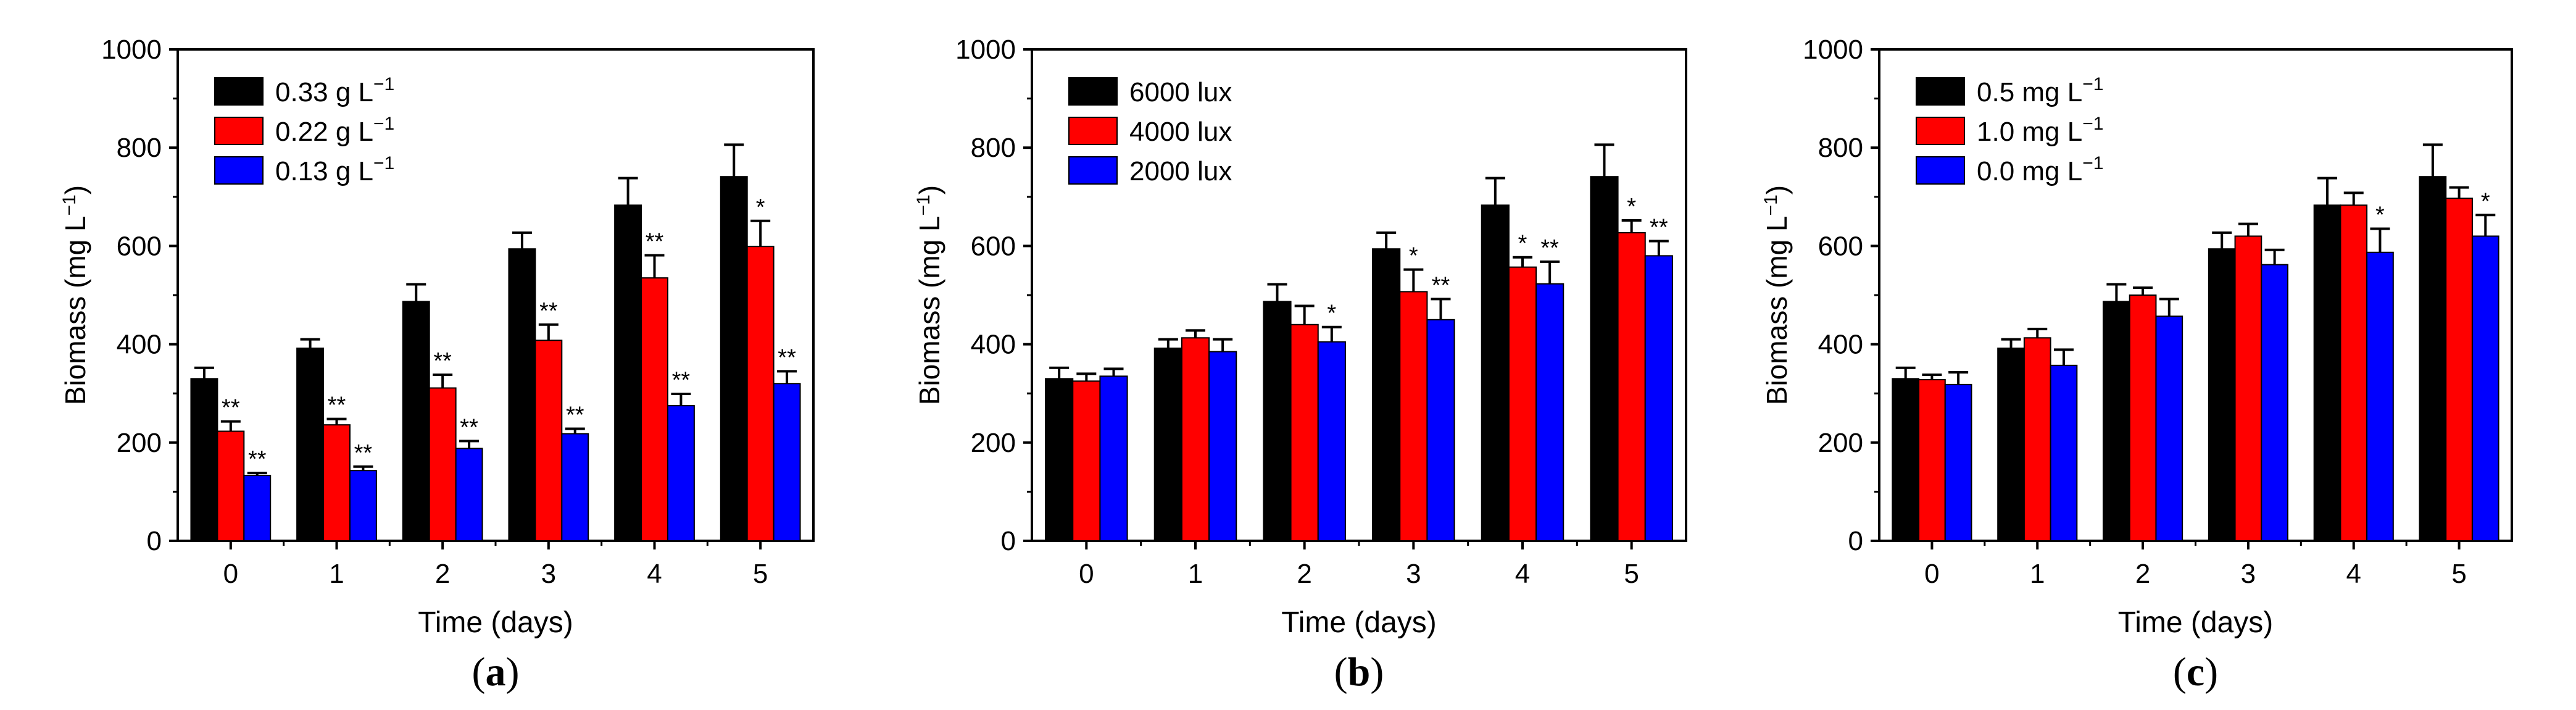 Image resolution: width=2576 pixels, height=710 pixels. Describe the element at coordinates (2040, 169) in the screenshot. I see `legend-label: 0.0 mg L−1` at that location.